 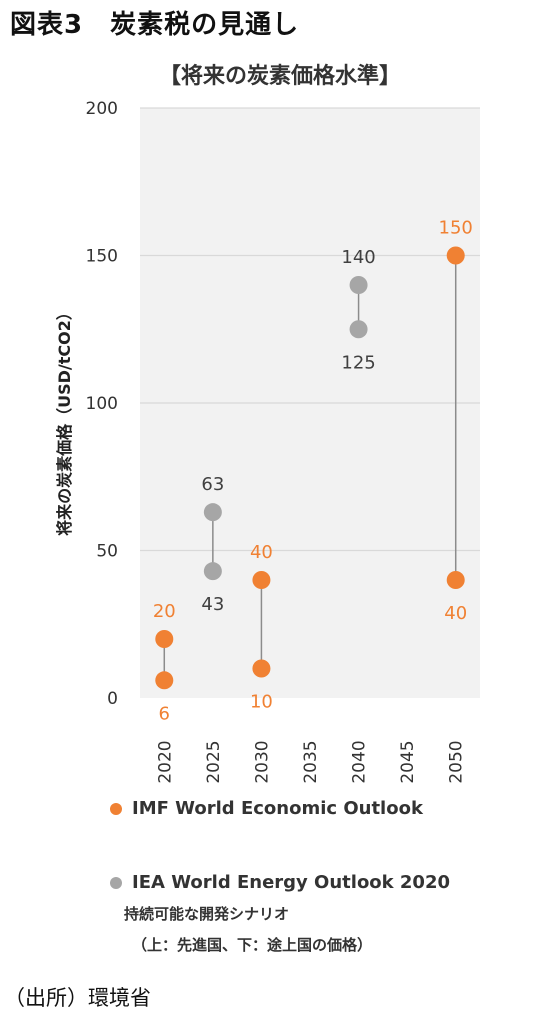 I want to click on data-label-high: 150, so click(x=456, y=228).